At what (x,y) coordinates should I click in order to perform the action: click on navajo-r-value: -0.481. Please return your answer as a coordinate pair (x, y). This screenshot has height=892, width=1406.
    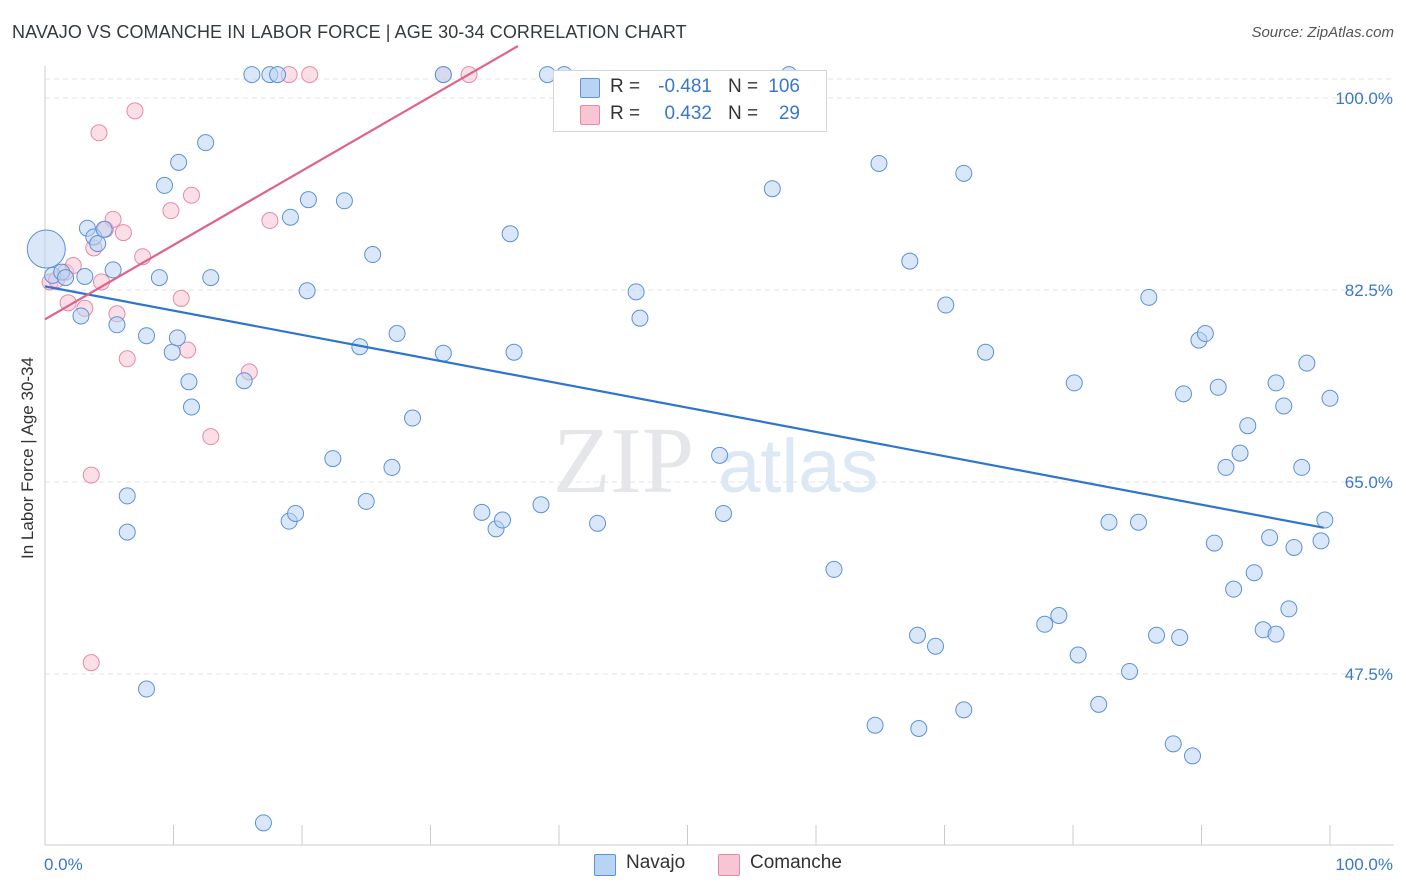
    Looking at the image, I should click on (685, 86).